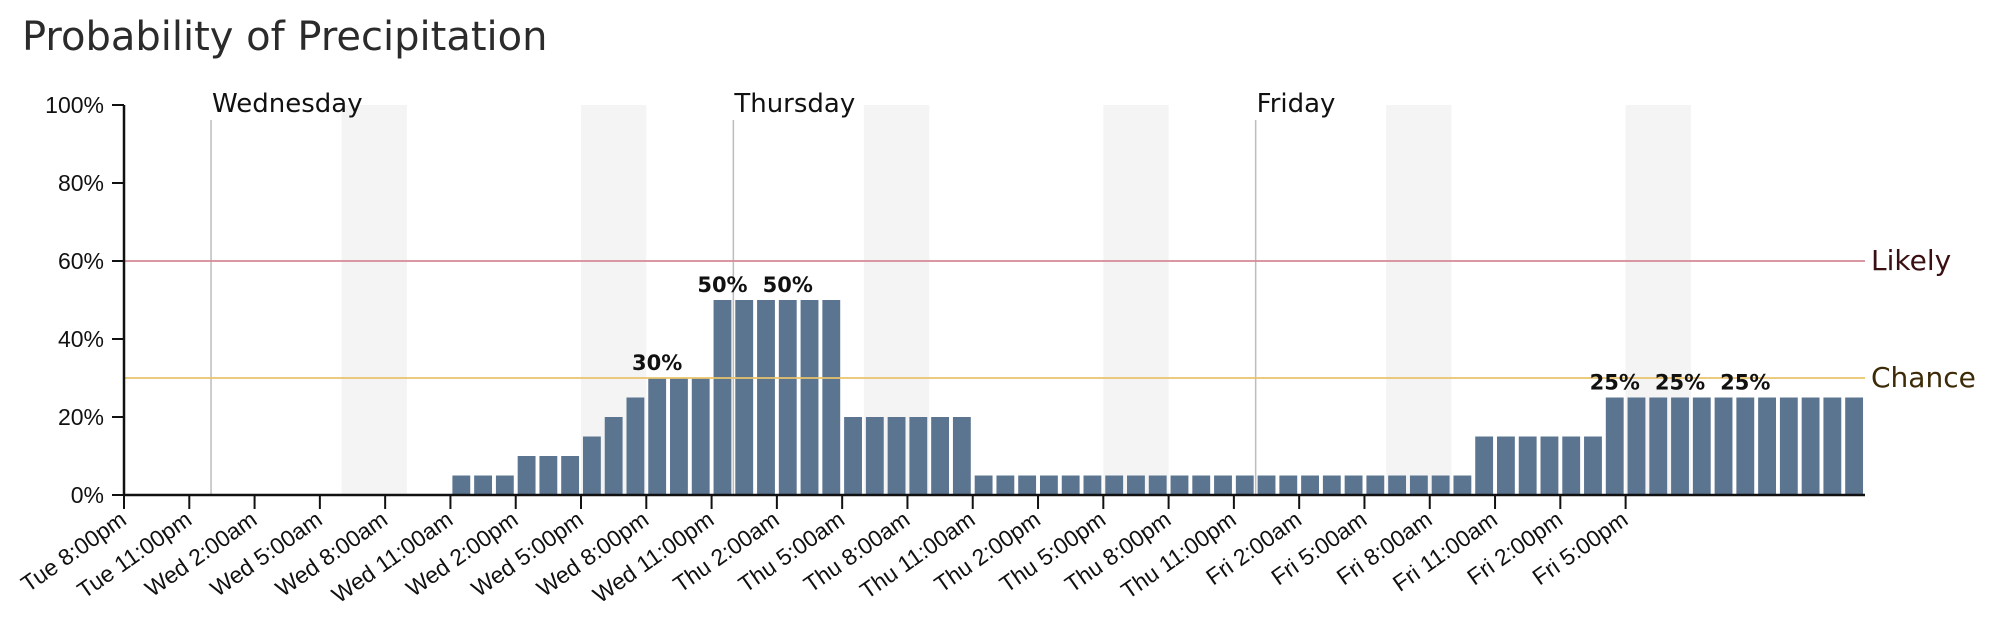 Image resolution: width=2000 pixels, height=635 pixels. I want to click on day-label: Wednesday, so click(287, 104).